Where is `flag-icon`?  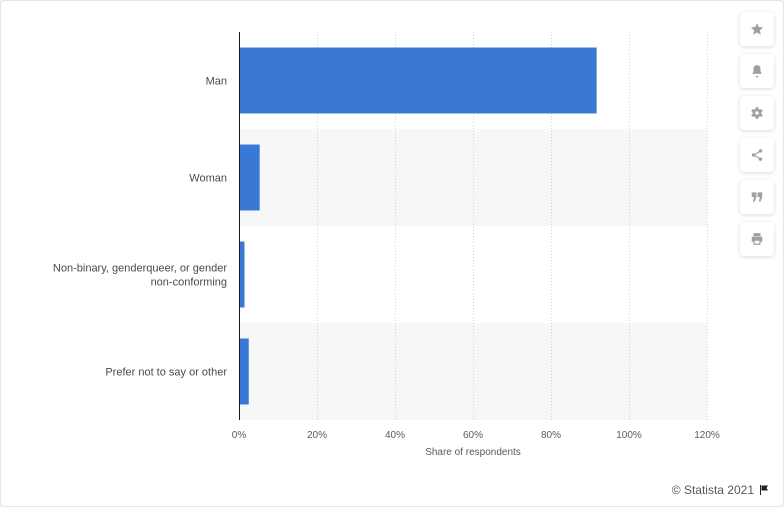
flag-icon is located at coordinates (764, 490).